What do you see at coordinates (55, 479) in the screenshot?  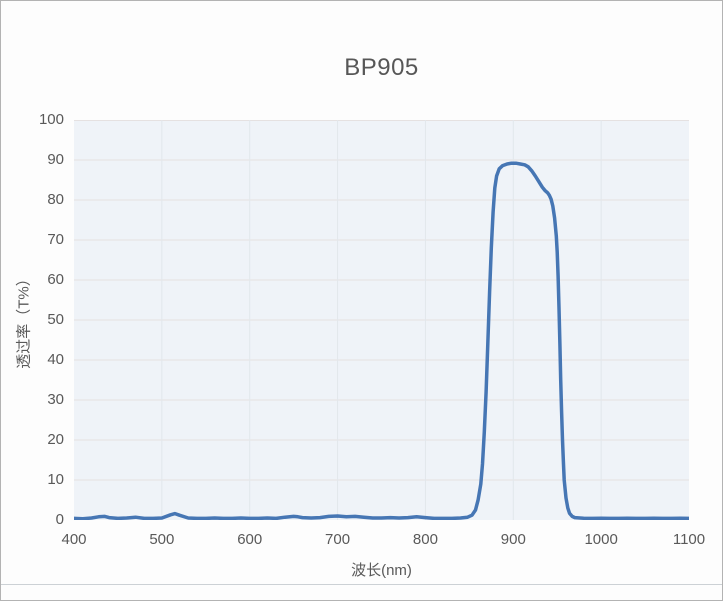 I see `y-tick-label: 10` at bounding box center [55, 479].